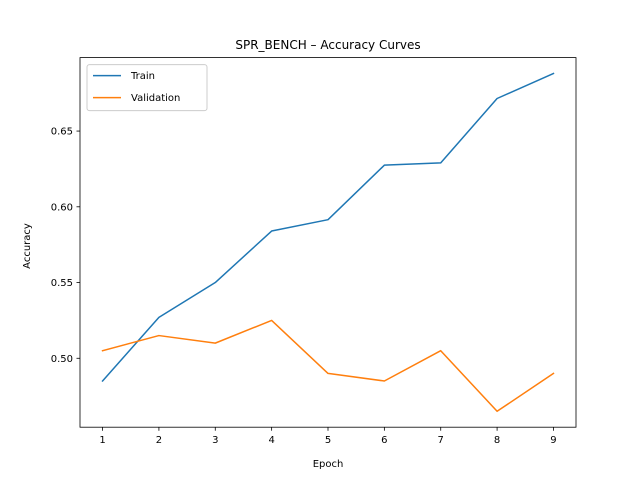  I want to click on y-tick-label: 0.60, so click(62, 207).